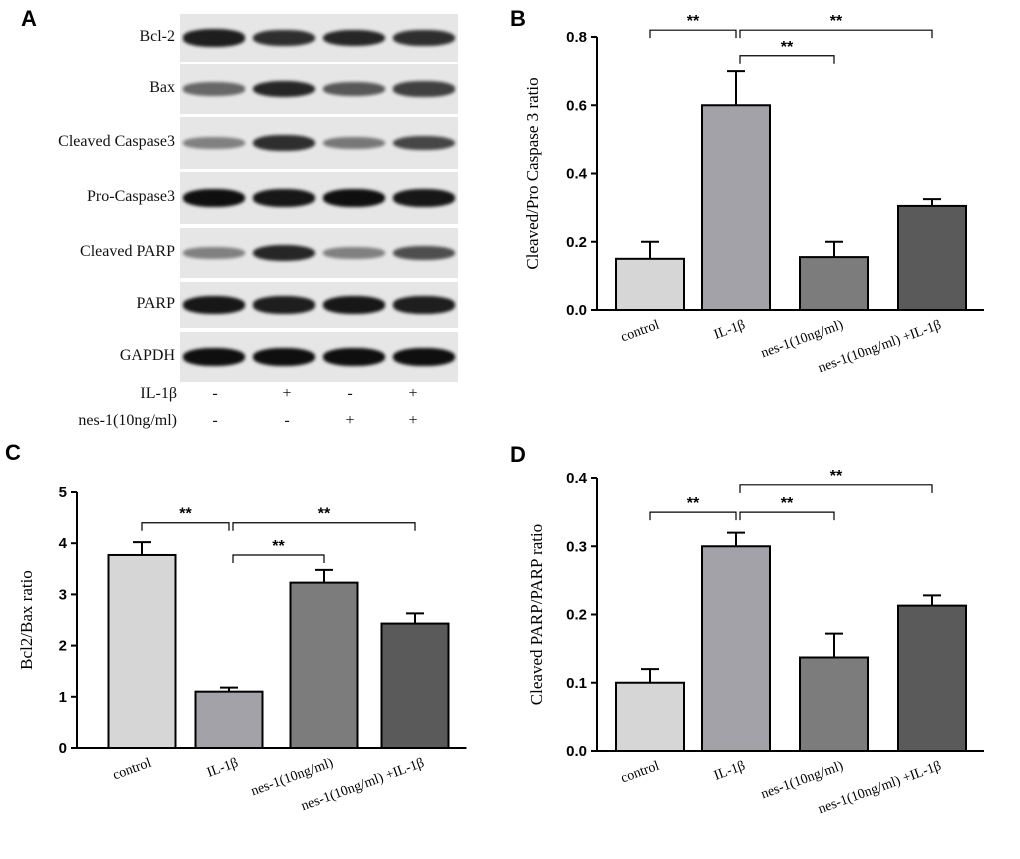 The height and width of the screenshot is (859, 1020). What do you see at coordinates (532, 173) in the screenshot?
I see `y-axis-label: Cleaved/Pro Caspase 3 ratio` at bounding box center [532, 173].